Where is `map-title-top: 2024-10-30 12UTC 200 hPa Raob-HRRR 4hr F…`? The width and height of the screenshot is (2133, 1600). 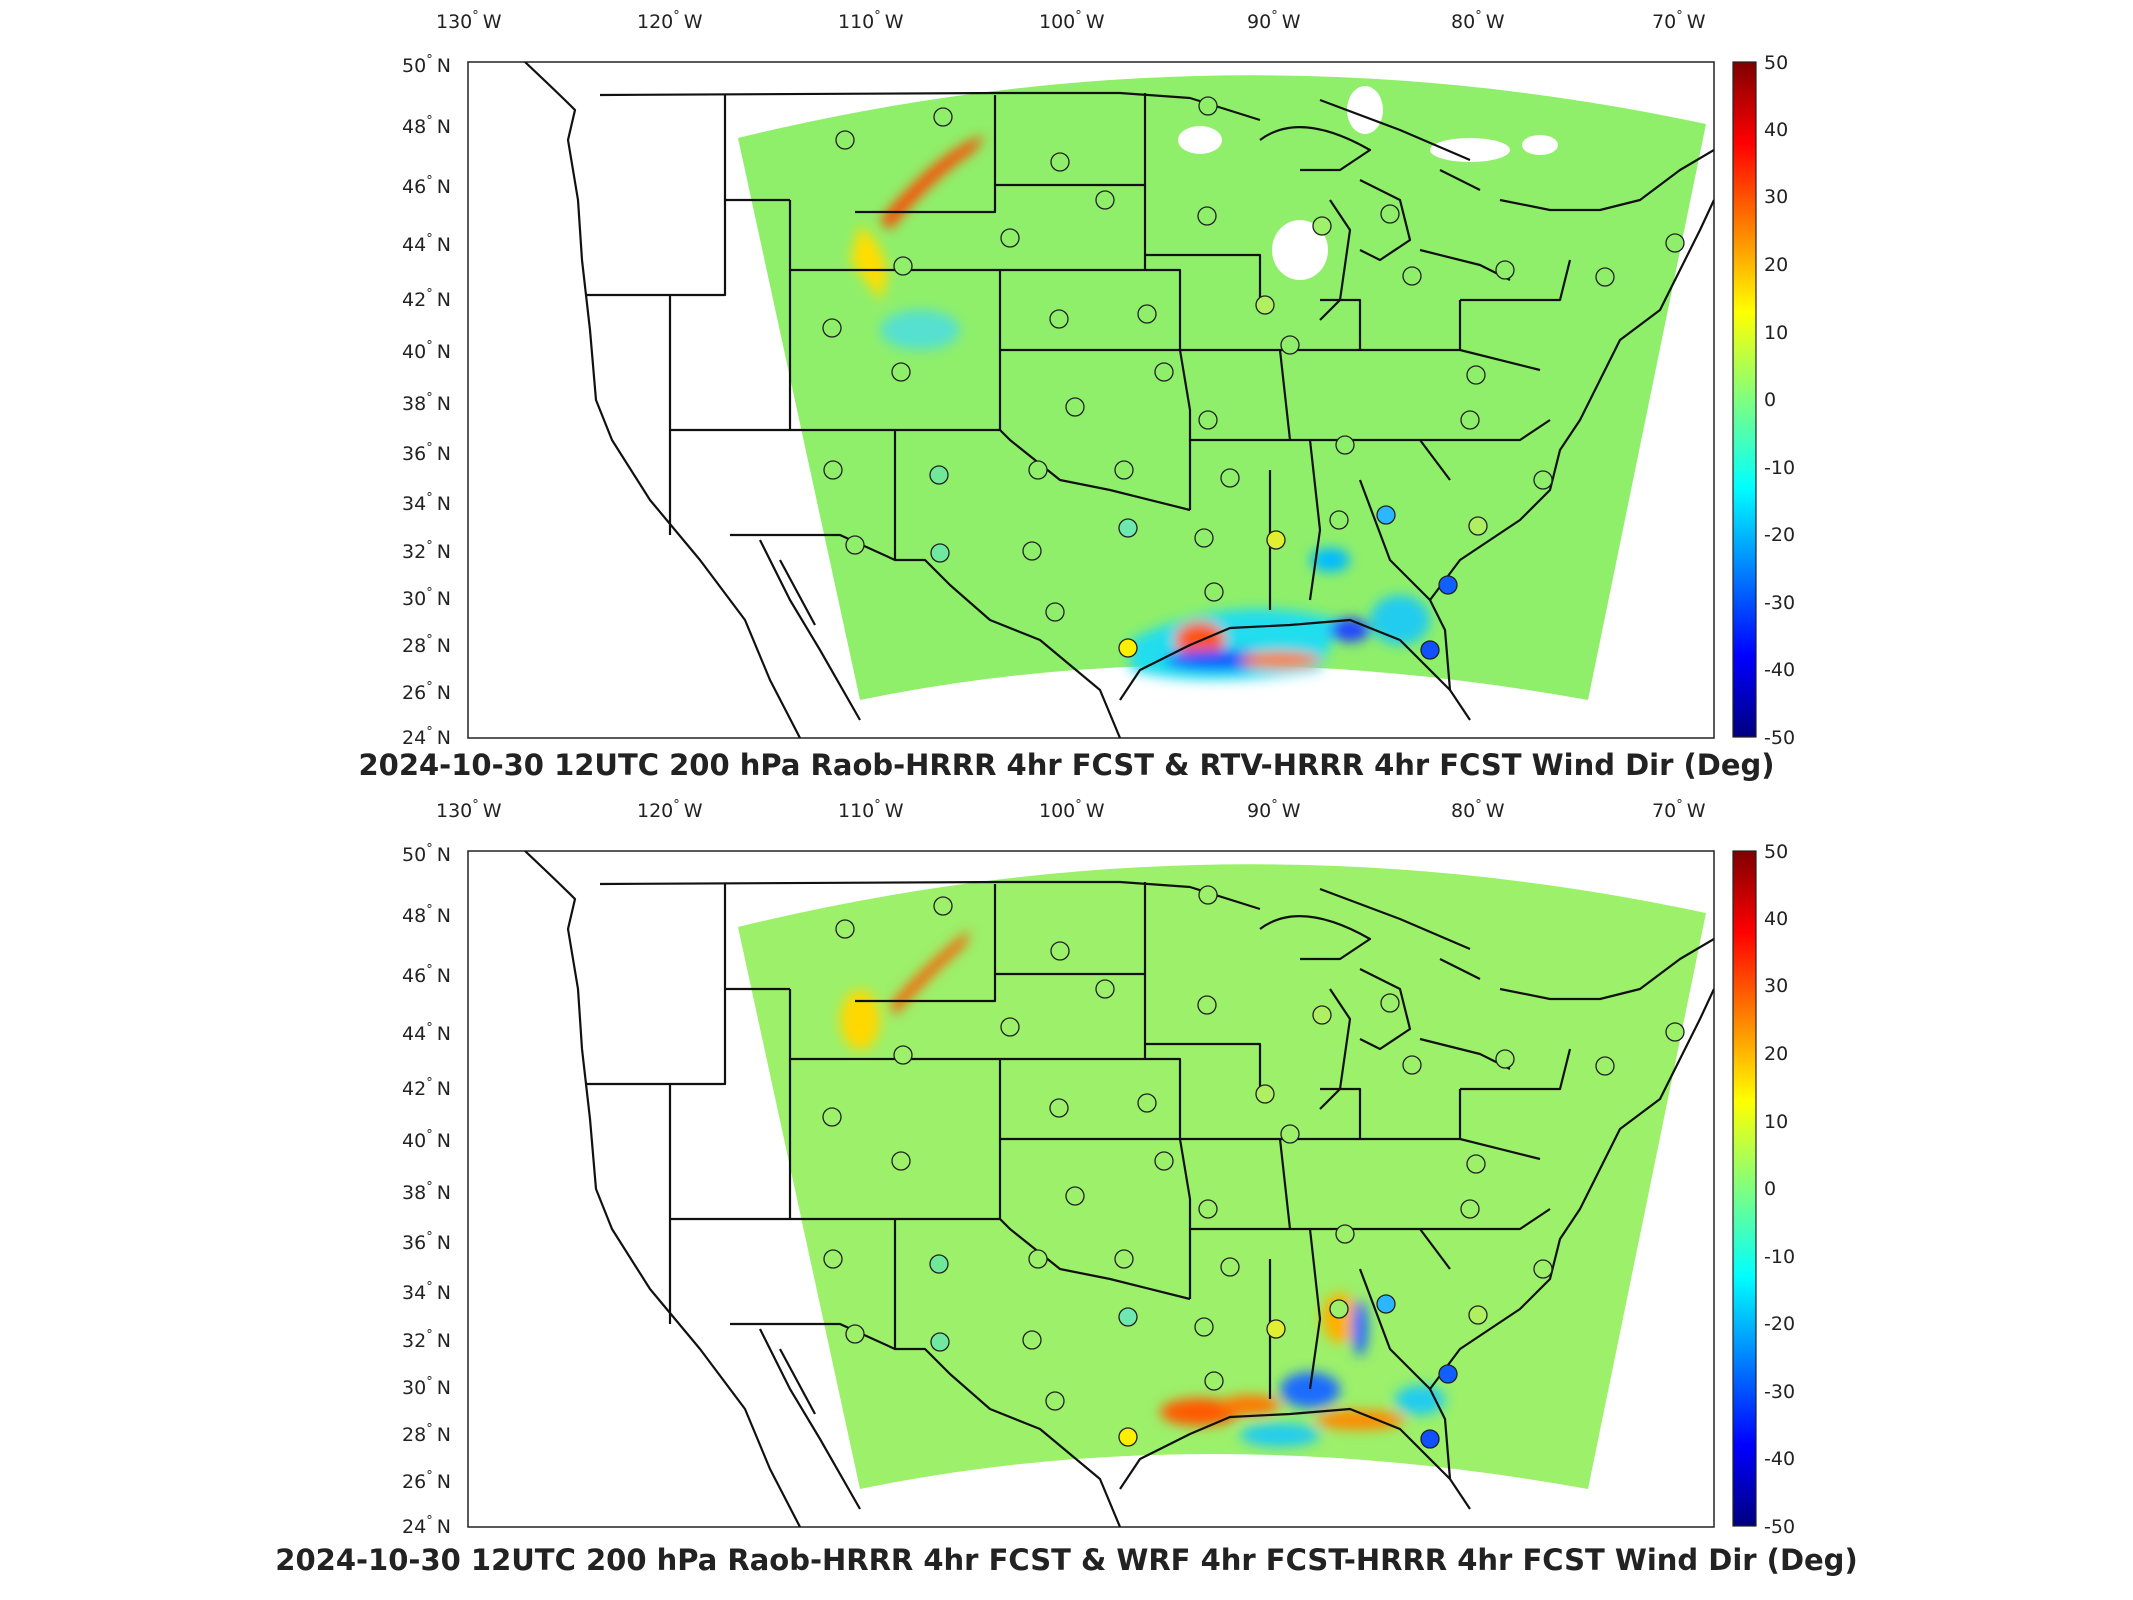
map-title-top: 2024-10-30 12UTC 200 hPa Raob-HRRR 4hr F… is located at coordinates (1066, 765).